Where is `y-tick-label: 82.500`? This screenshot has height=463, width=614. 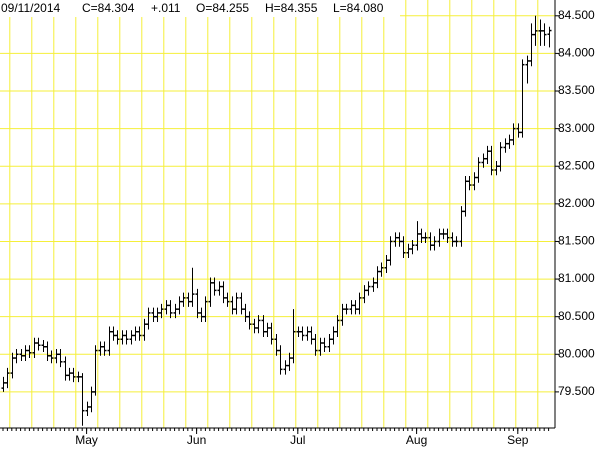 y-tick-label: 82.500 is located at coordinates (576, 165).